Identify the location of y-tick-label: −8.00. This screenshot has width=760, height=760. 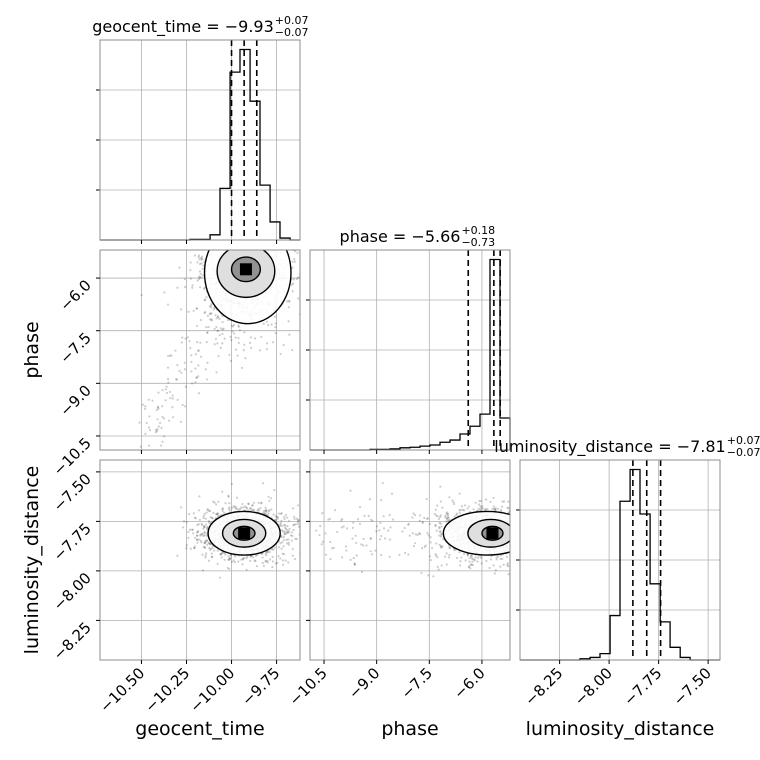
(72, 591).